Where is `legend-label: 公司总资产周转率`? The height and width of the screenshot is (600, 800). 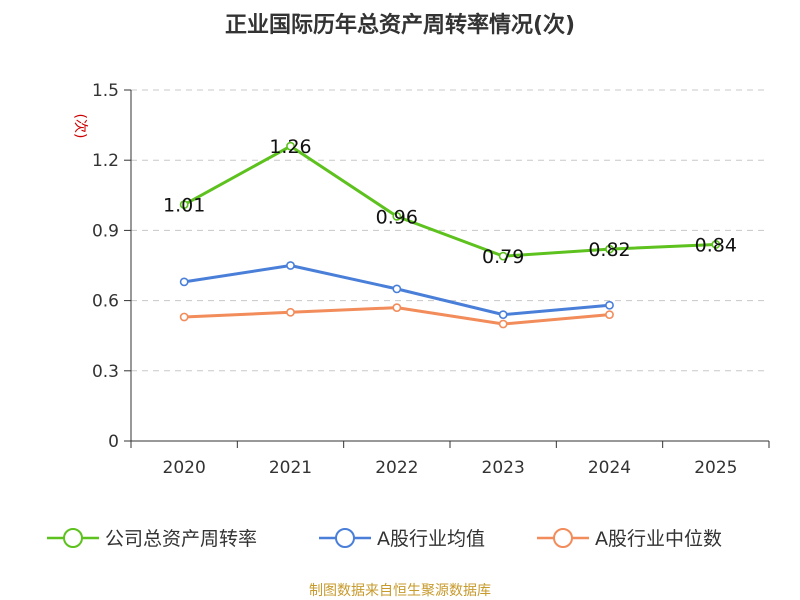 legend-label: 公司总资产周转率 is located at coordinates (181, 539).